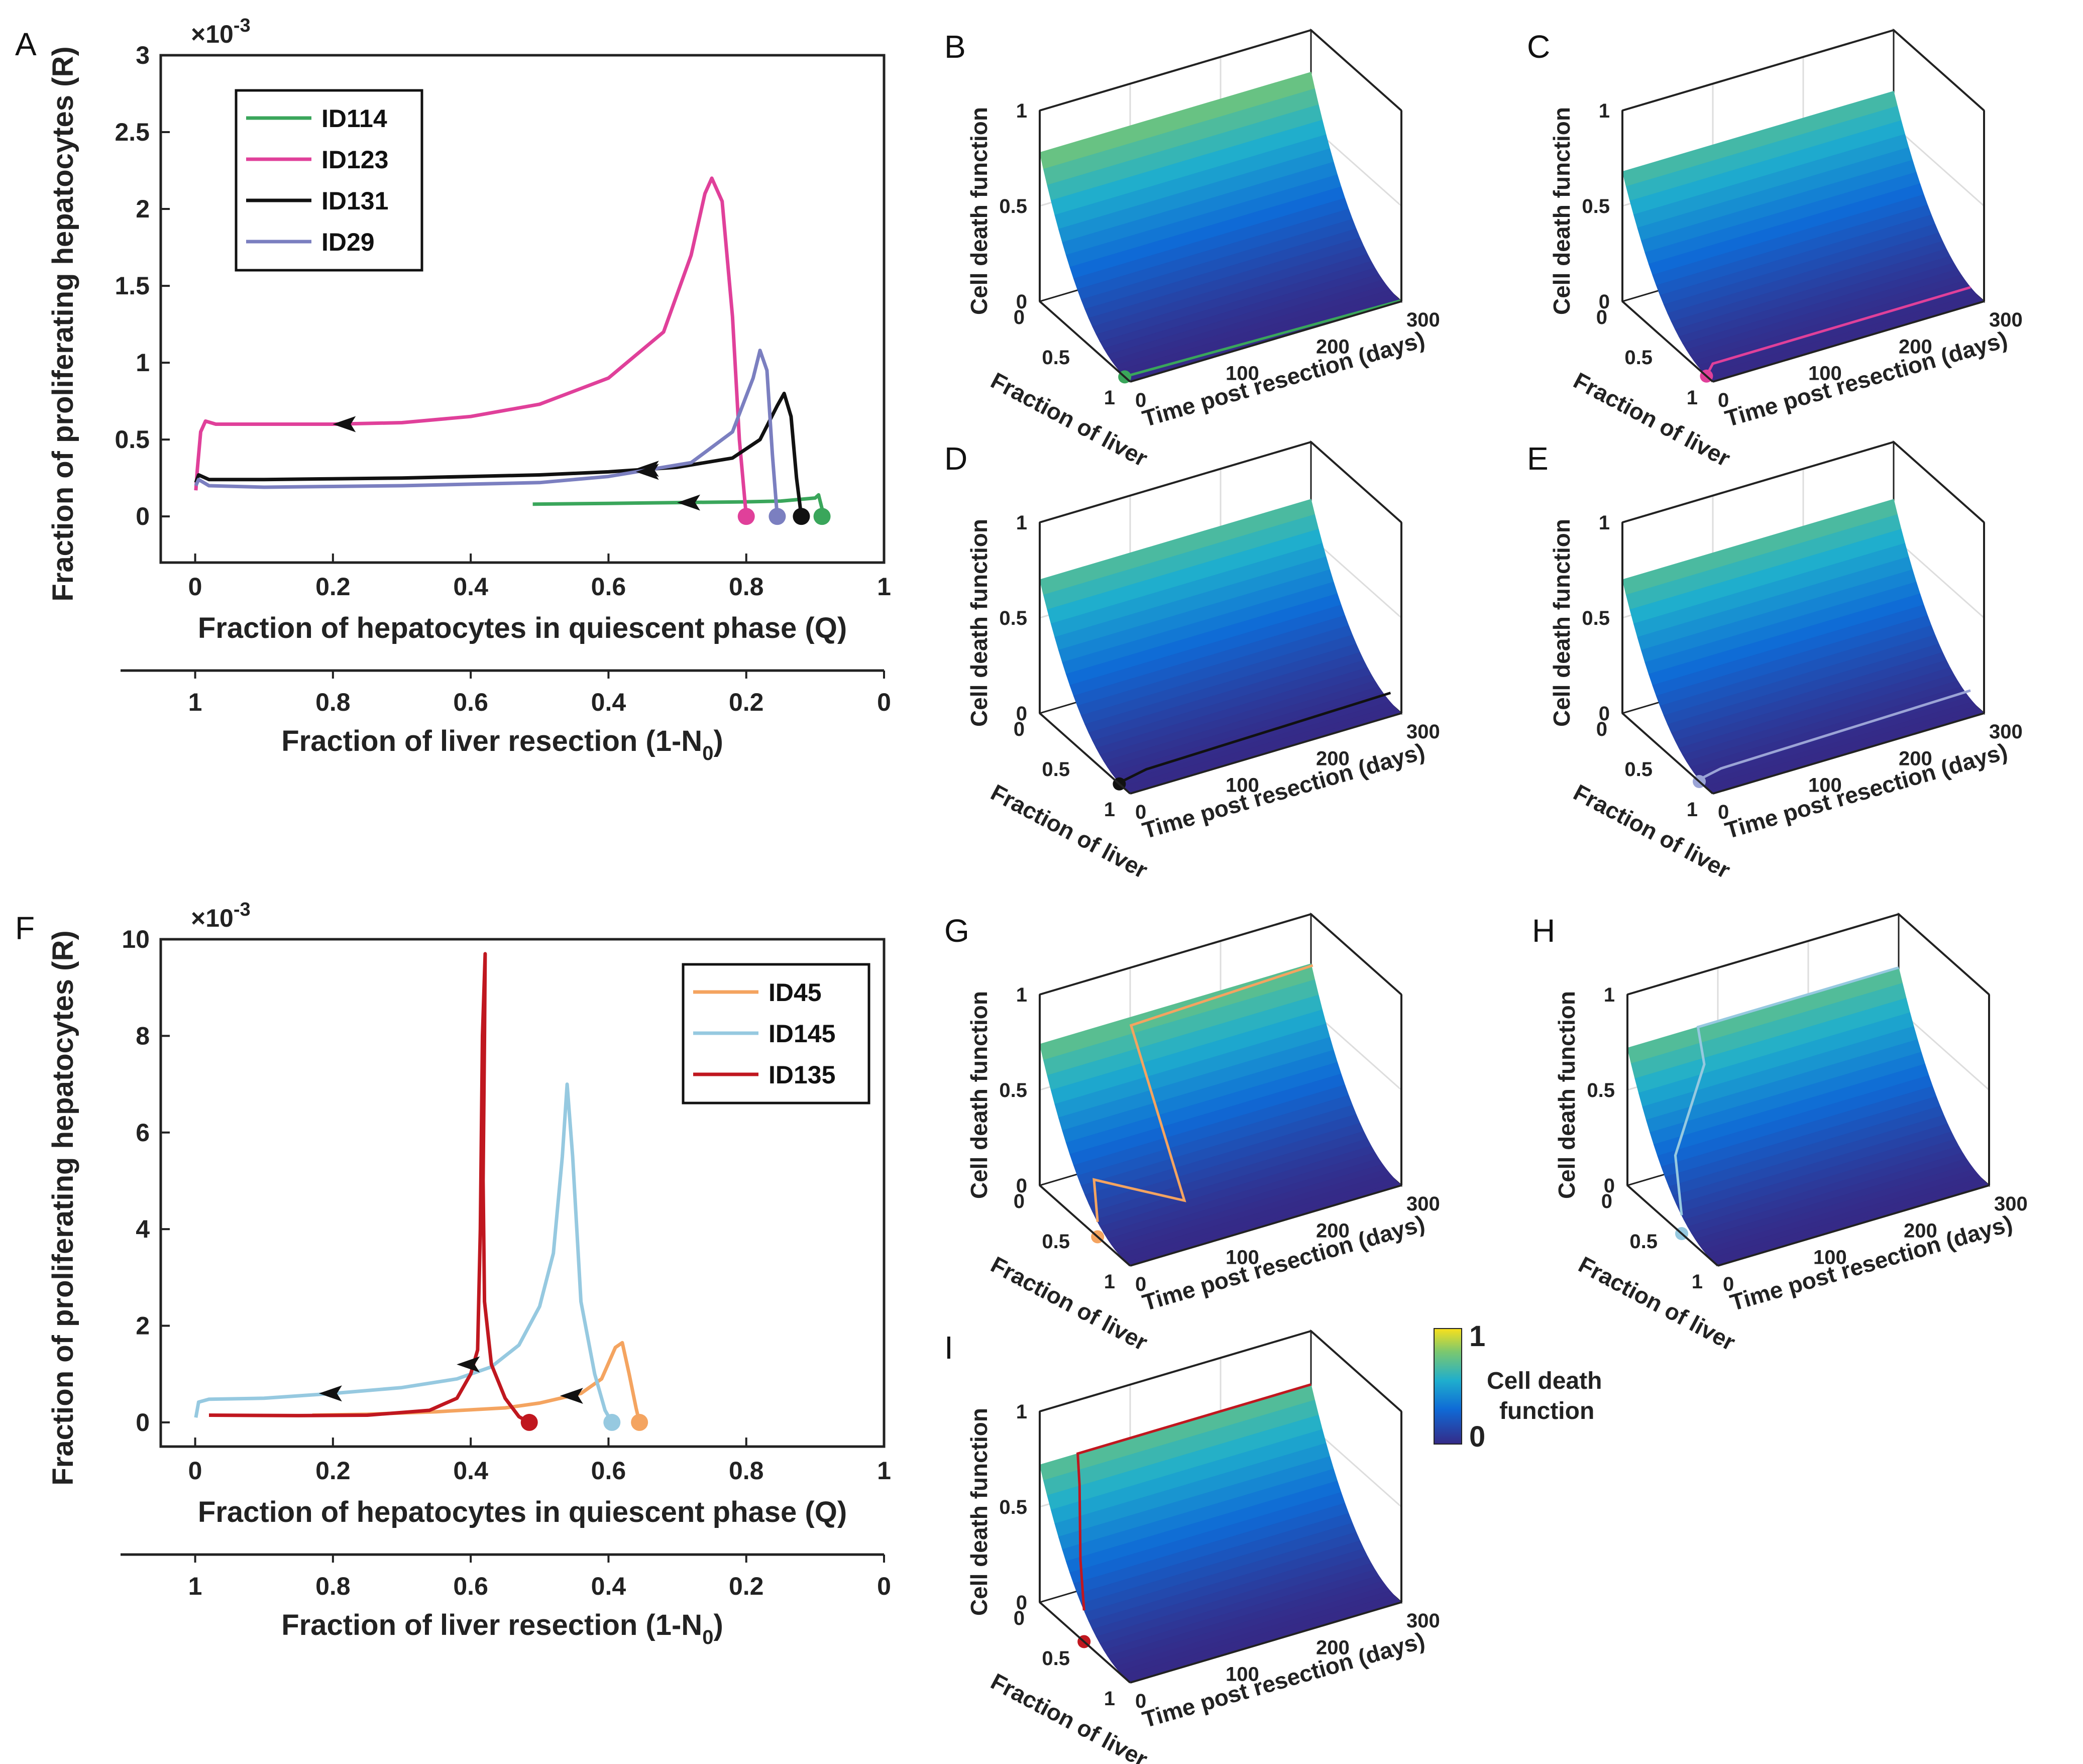  I want to click on series-line-ID123, so click(471, 346).